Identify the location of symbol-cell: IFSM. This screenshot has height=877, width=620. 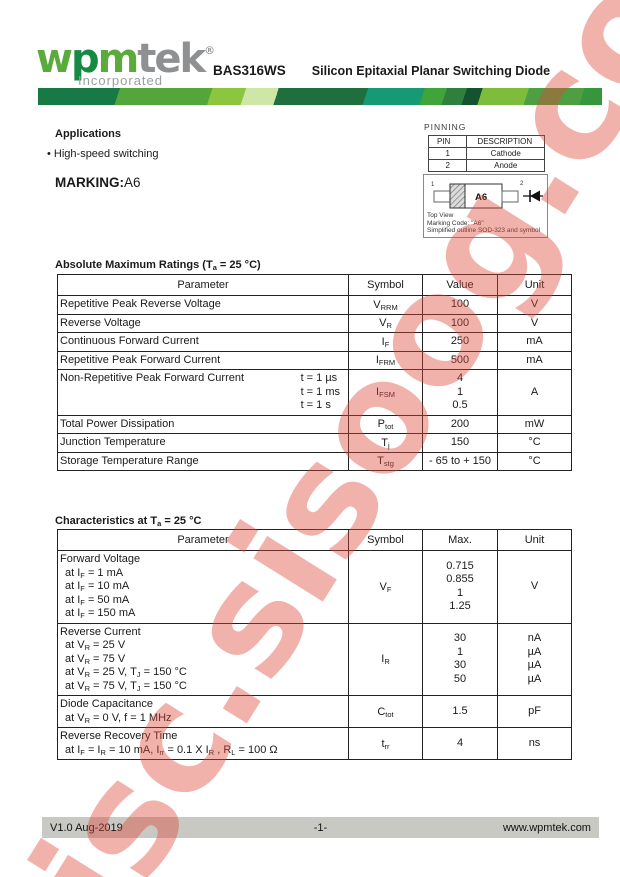
(385, 392).